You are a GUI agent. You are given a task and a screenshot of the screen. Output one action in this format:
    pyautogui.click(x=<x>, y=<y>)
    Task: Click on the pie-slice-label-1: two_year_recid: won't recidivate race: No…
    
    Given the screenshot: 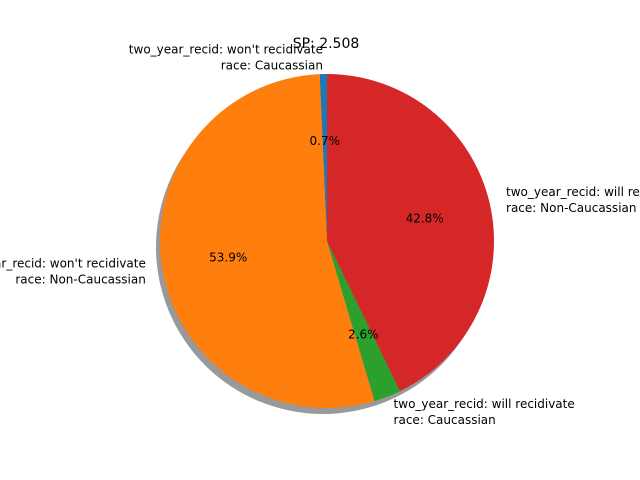 What is the action you would take?
    pyautogui.click(x=73, y=271)
    